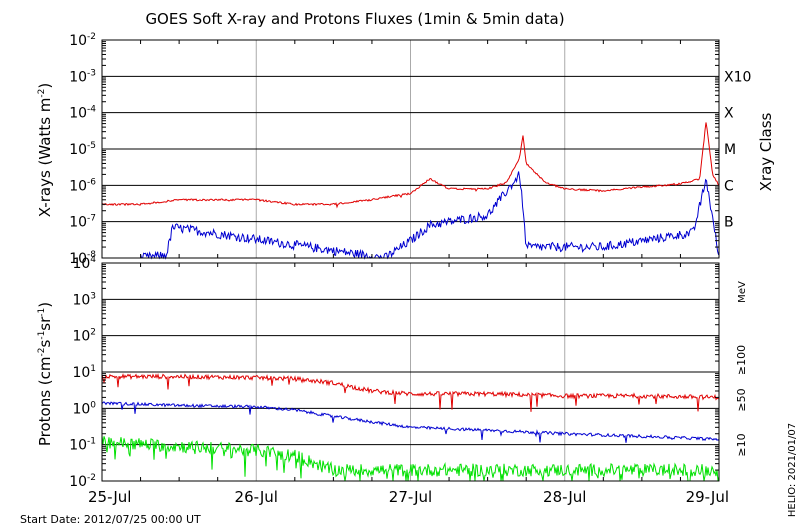 The image size is (800, 530). Describe the element at coordinates (82, 76) in the screenshot. I see `y-tick-label: 10⁻³` at that location.